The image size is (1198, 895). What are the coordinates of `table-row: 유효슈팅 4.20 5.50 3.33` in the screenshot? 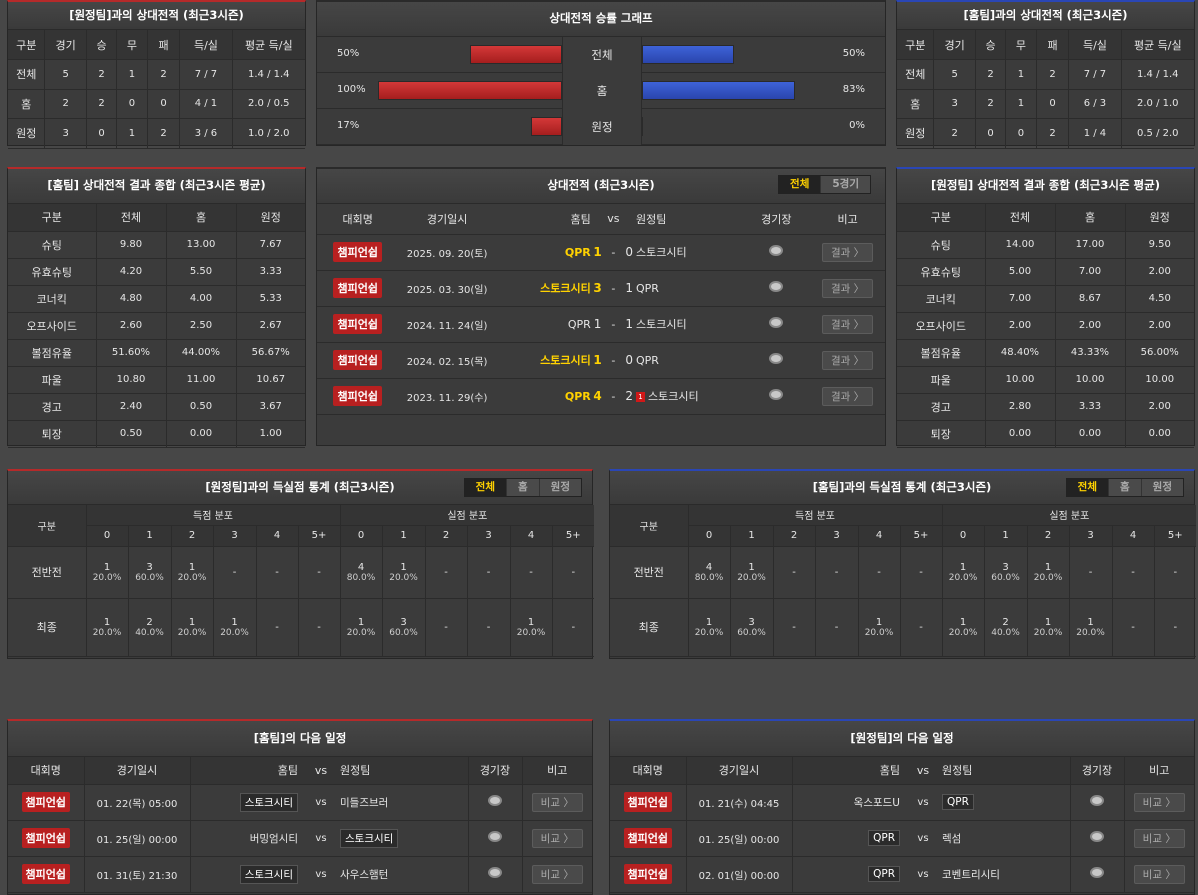 It's located at (156, 272).